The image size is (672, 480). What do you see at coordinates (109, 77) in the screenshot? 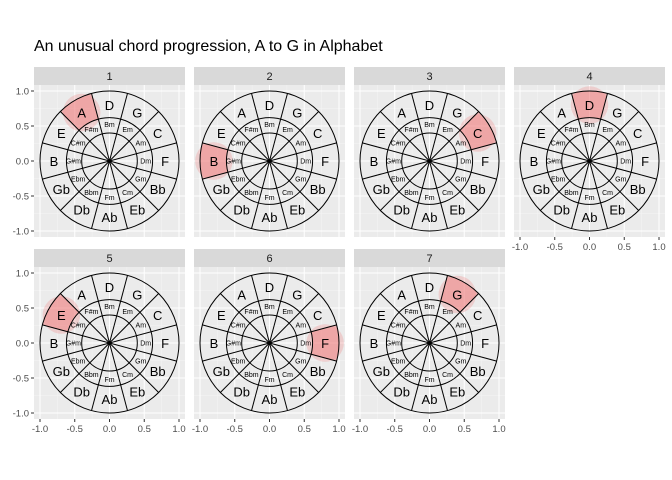
I see `facet-strip-label: 1` at bounding box center [109, 77].